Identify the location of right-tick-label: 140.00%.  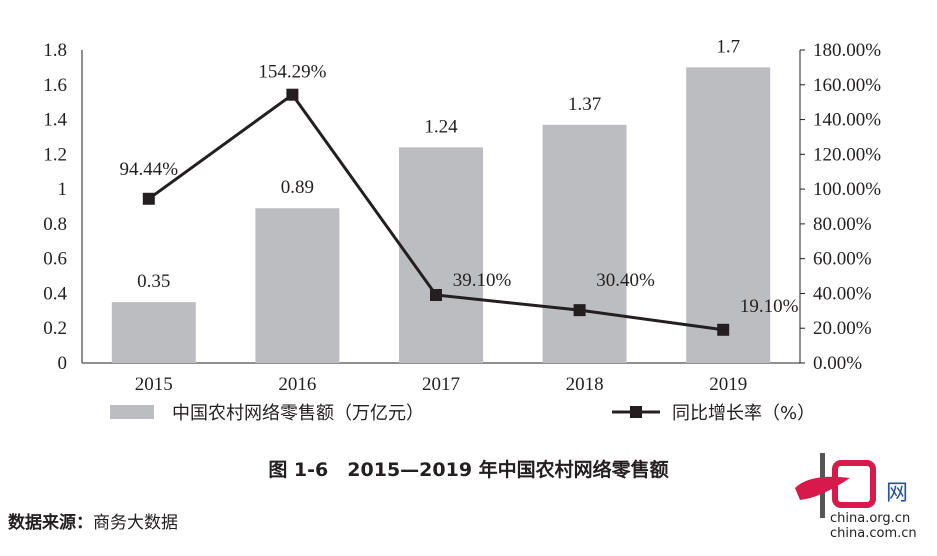
(847, 120).